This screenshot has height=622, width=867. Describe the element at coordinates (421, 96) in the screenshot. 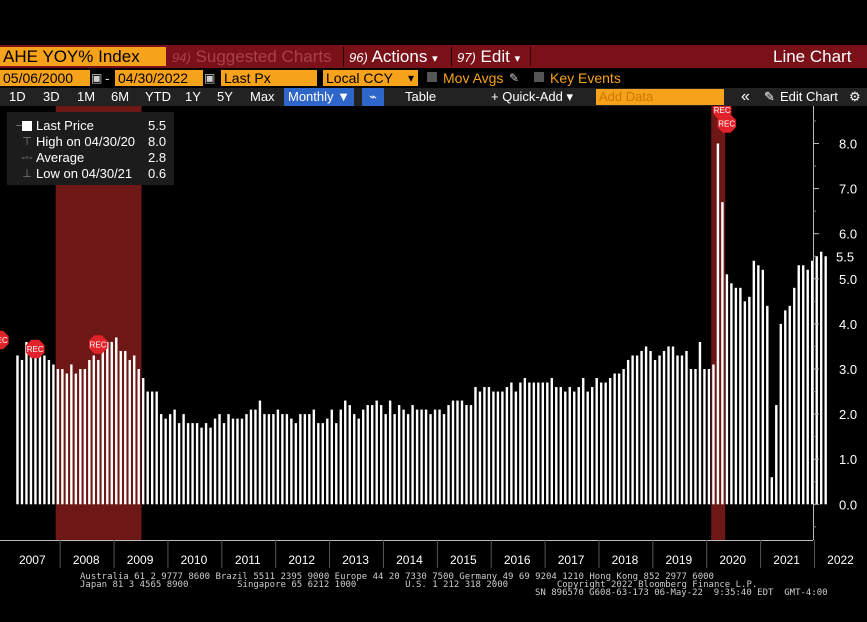

I see `table-button: Table` at that location.